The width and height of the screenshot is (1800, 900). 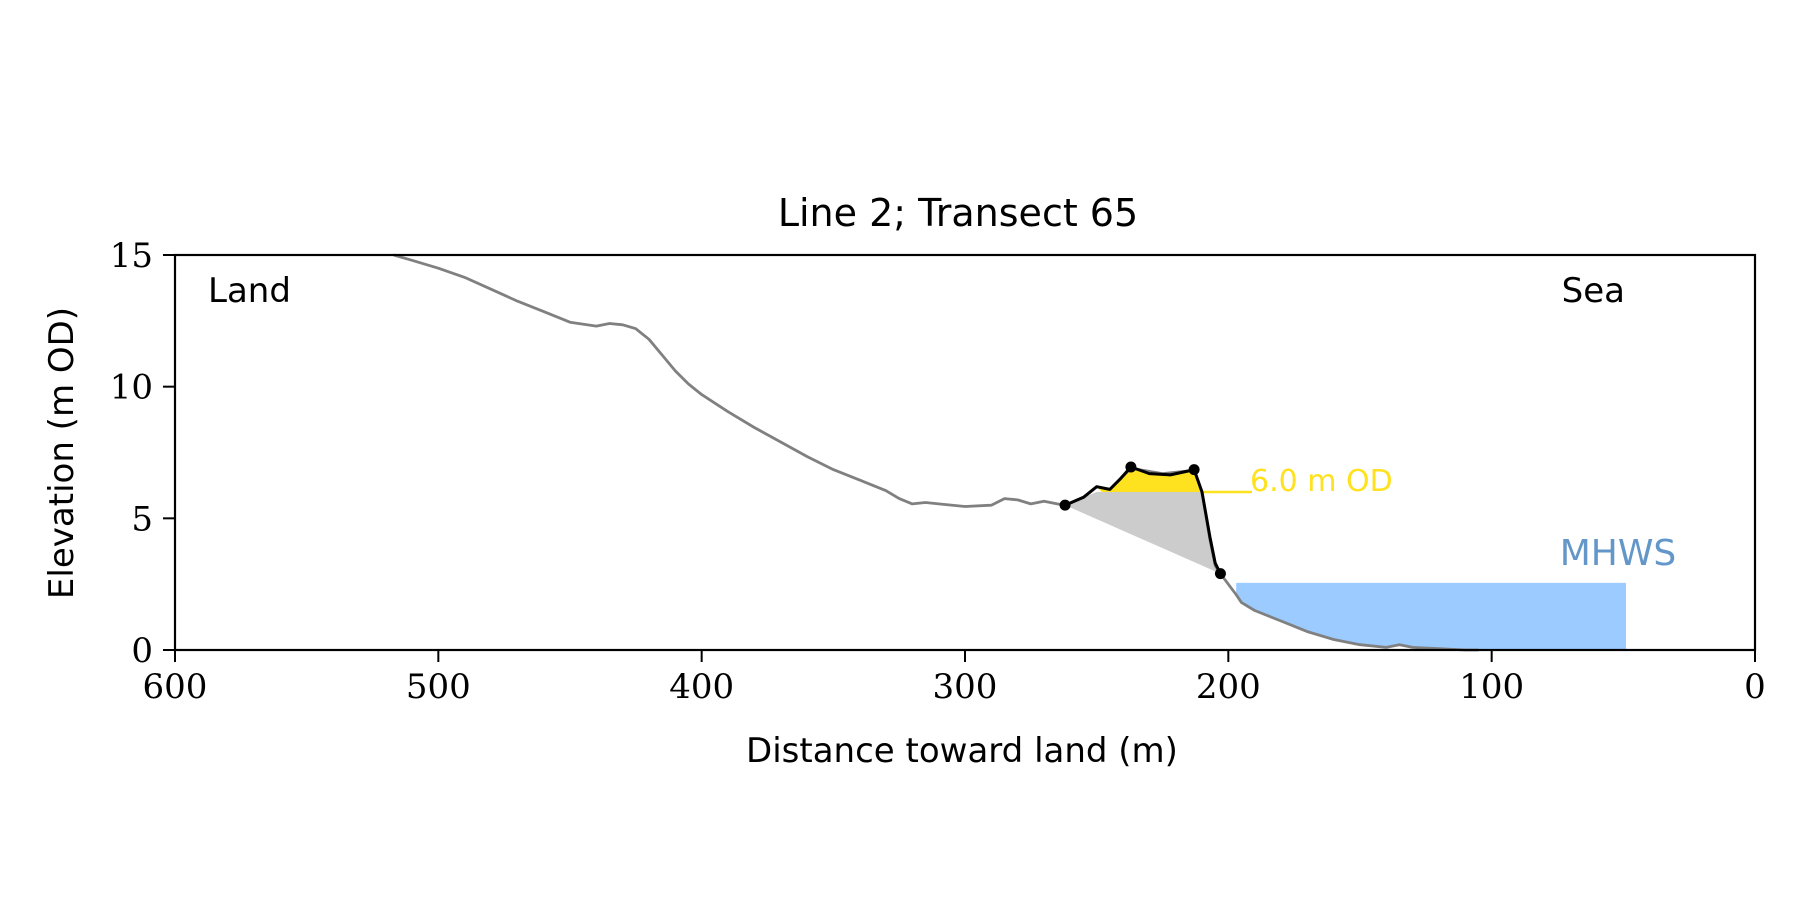 I want to click on mhws-fill, so click(x=1431, y=616).